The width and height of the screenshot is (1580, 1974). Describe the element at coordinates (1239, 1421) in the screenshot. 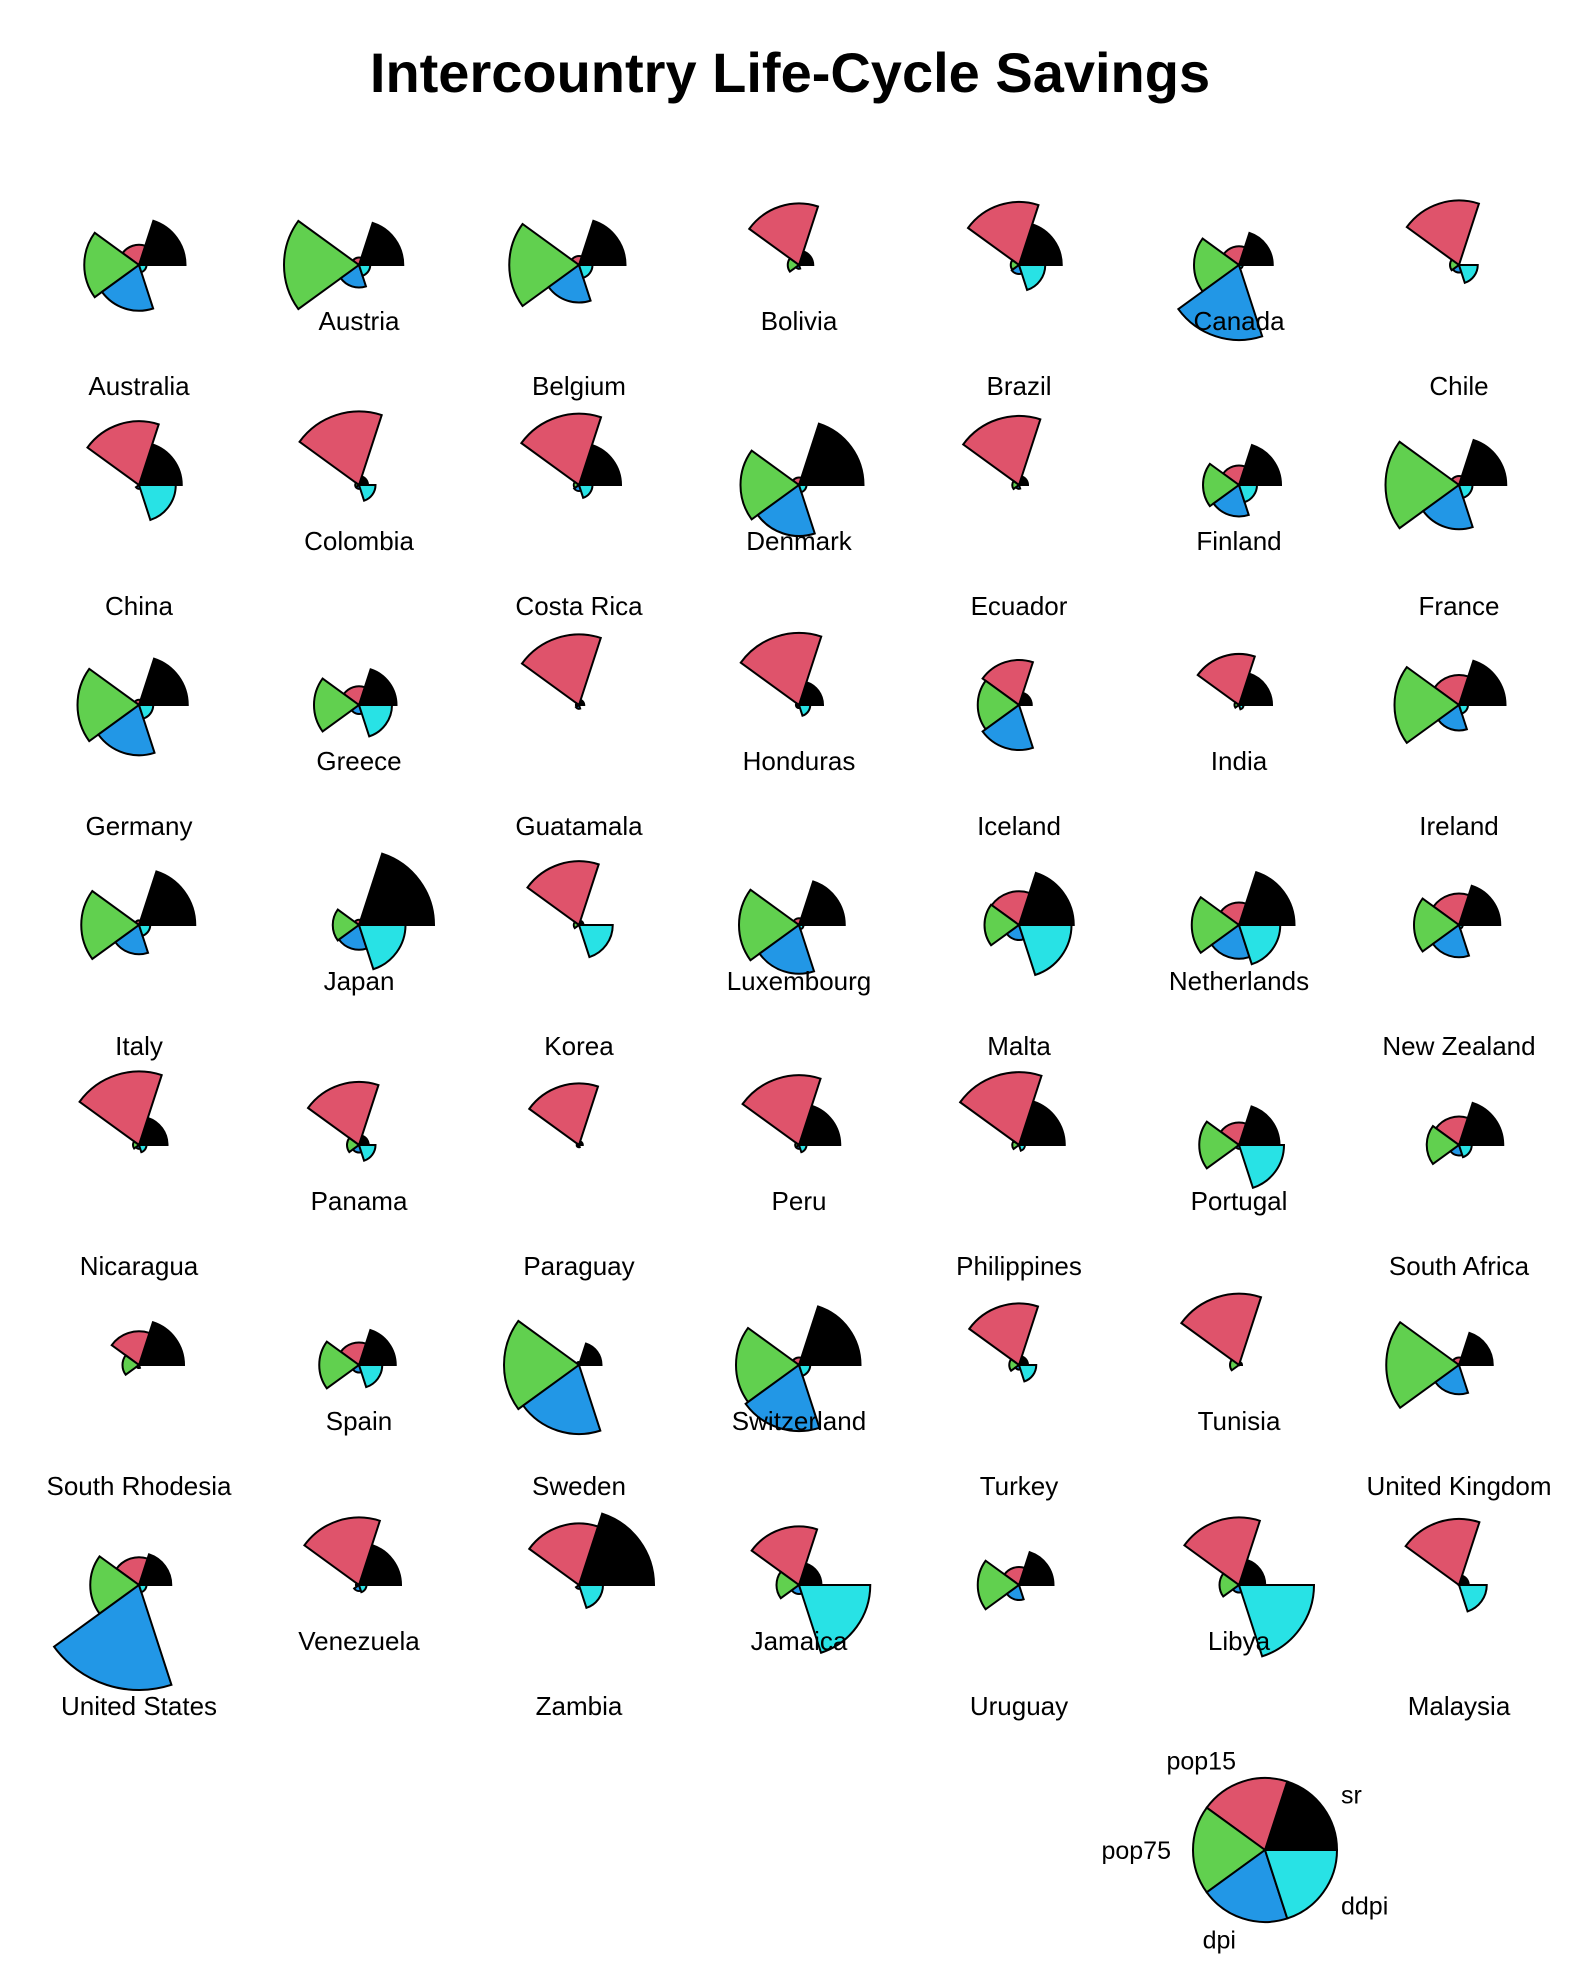

I see `country-label: Tunisia` at that location.